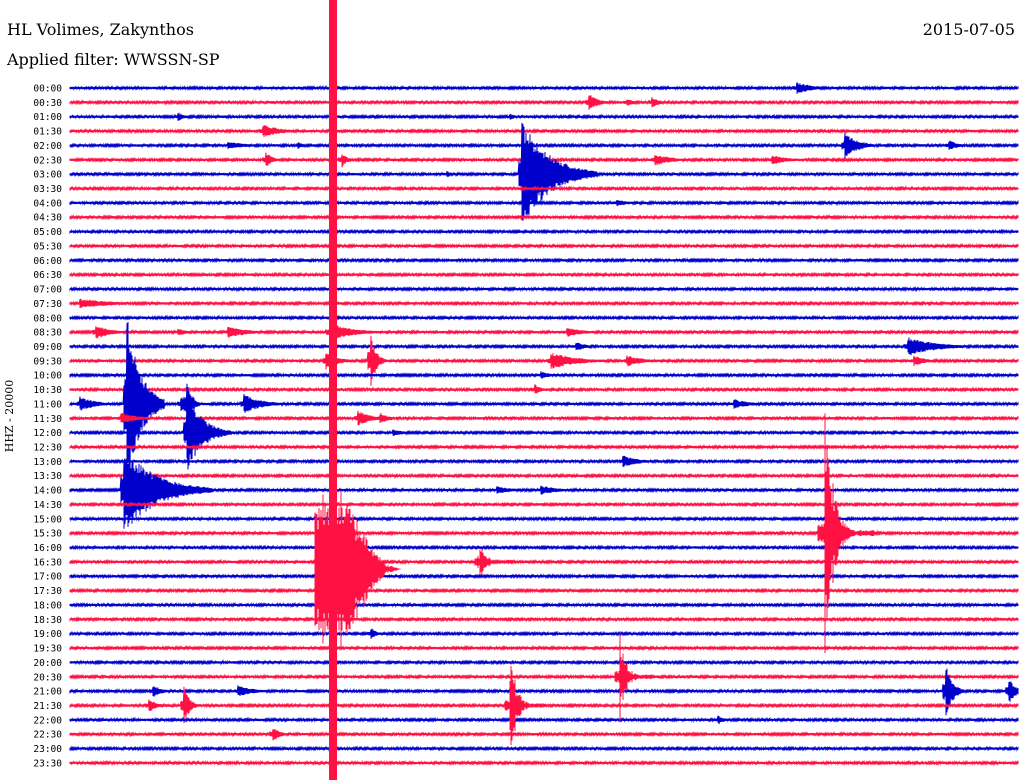 The width and height of the screenshot is (1024, 780). What do you see at coordinates (47, 534) in the screenshot?
I see `row-label: 15:30` at bounding box center [47, 534].